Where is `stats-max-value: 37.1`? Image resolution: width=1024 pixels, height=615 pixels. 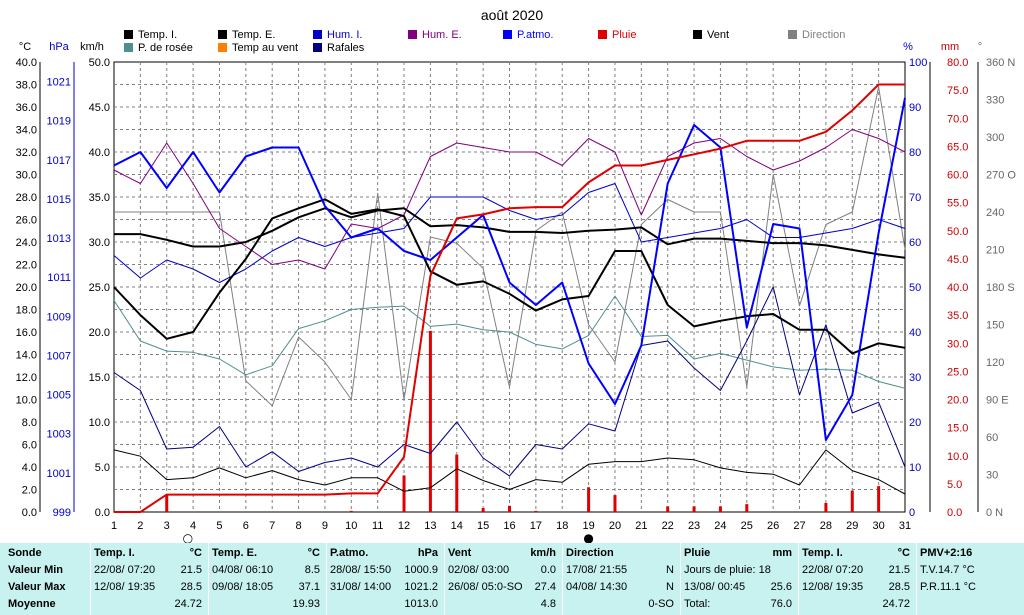
stats-max-value: 37.1 is located at coordinates (309, 587).